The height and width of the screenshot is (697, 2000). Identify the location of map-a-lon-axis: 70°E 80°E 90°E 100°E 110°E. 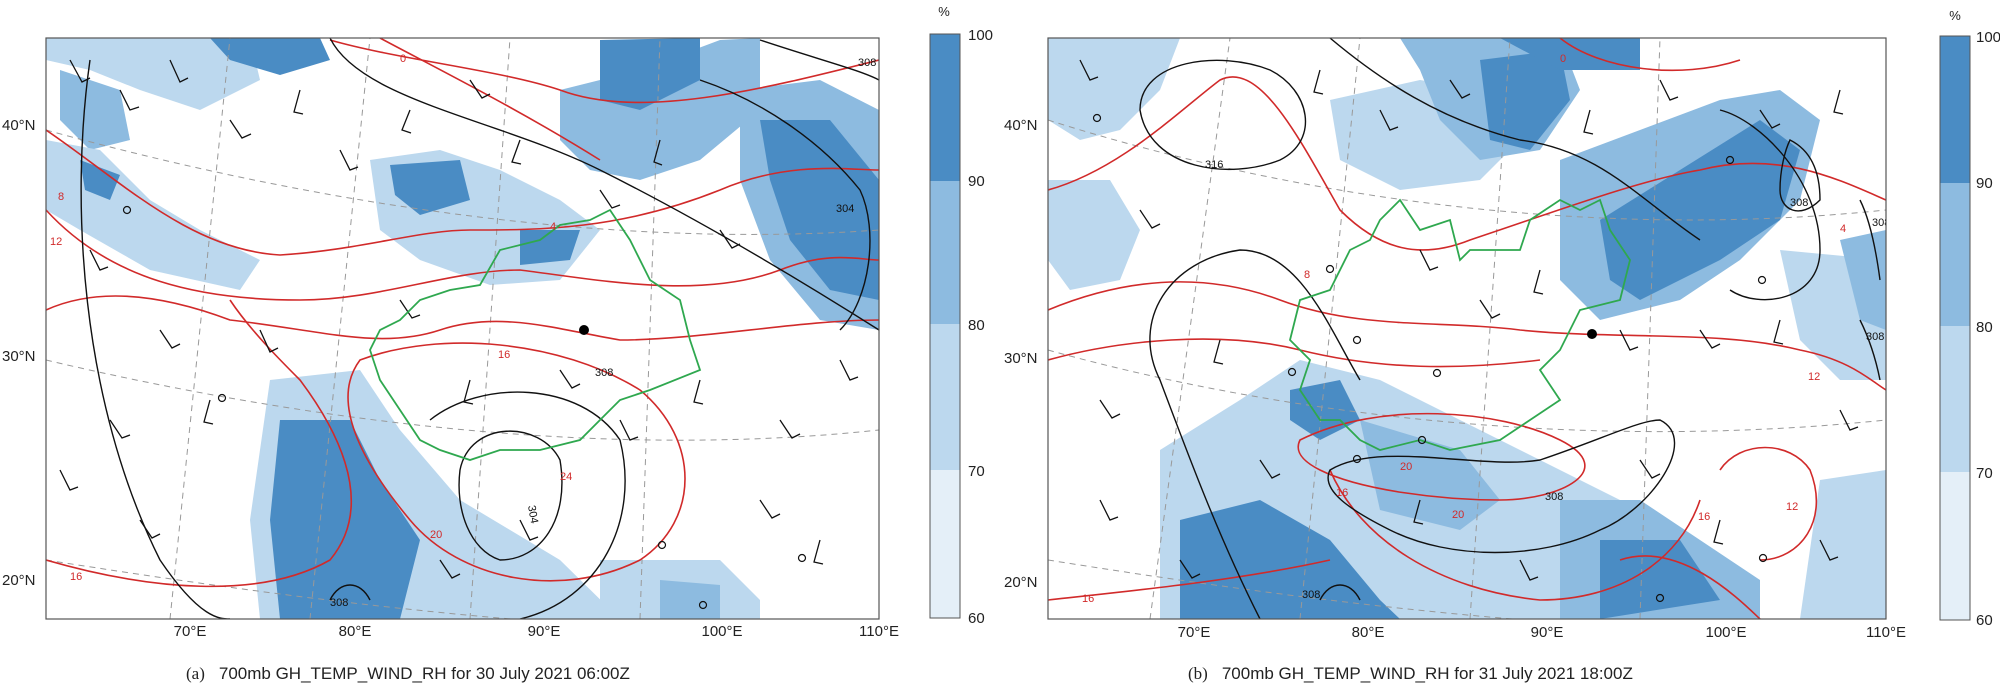
(536, 631).